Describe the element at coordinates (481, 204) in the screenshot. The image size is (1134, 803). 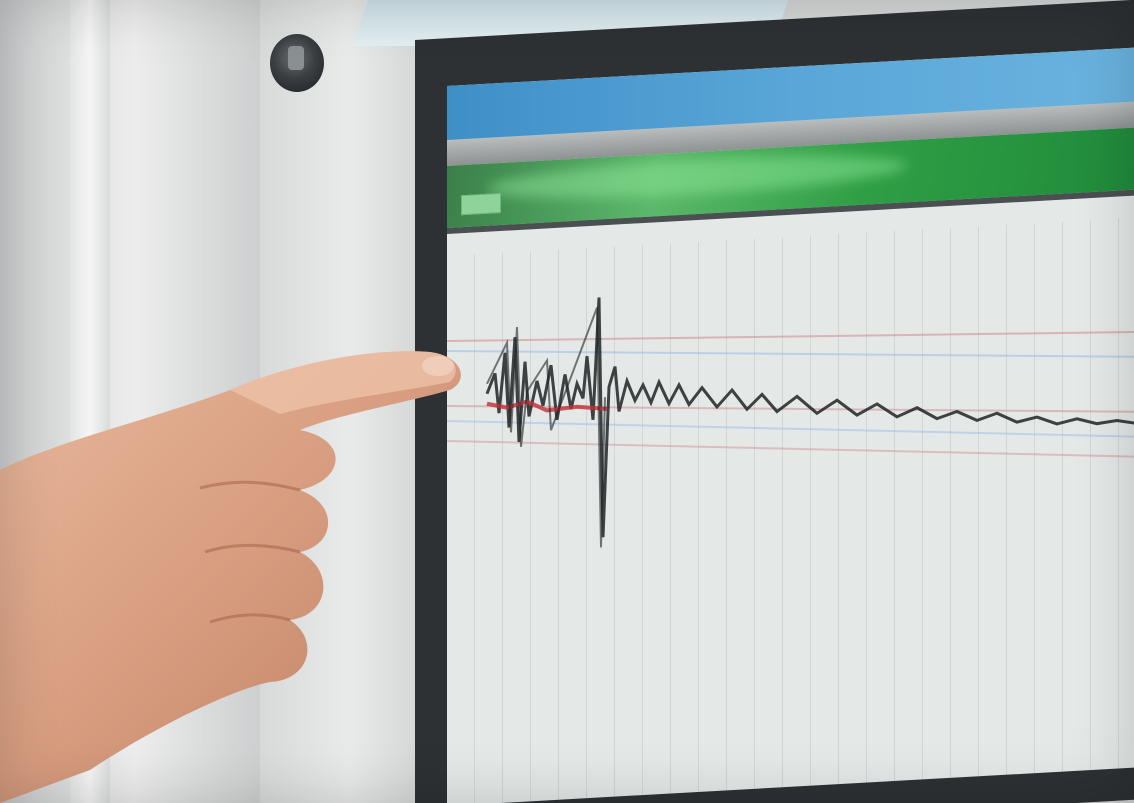
I see `banner-button` at that location.